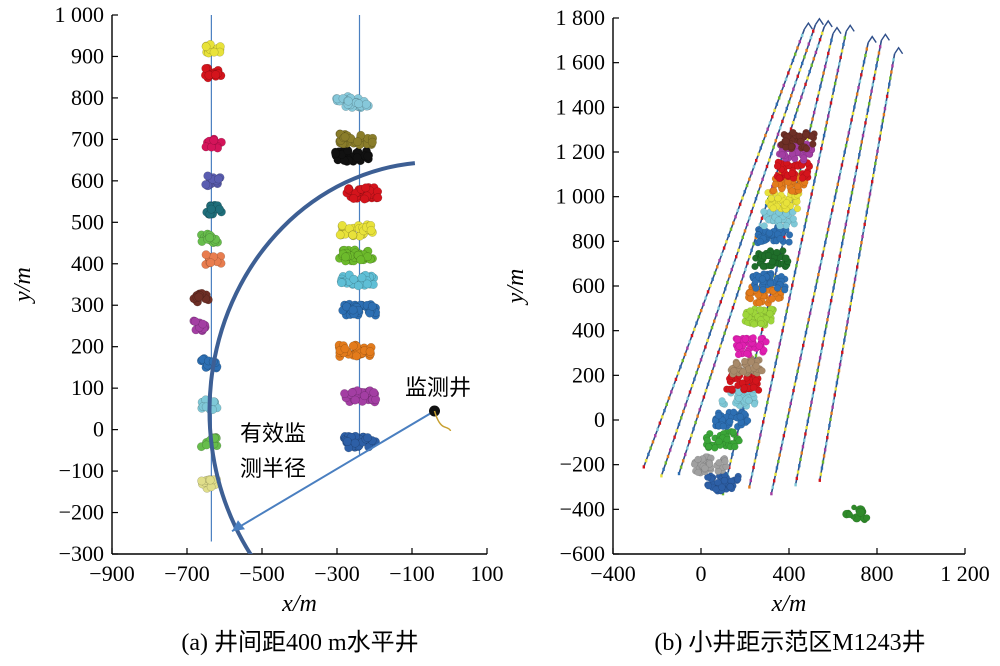  I want to click on panel-b-y-tick-label: 1 400, so click(581, 106).